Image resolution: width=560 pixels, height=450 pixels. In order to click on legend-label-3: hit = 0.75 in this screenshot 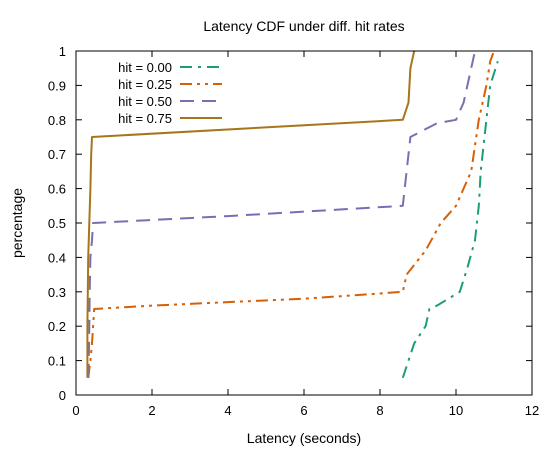, I will do `click(145, 118)`.